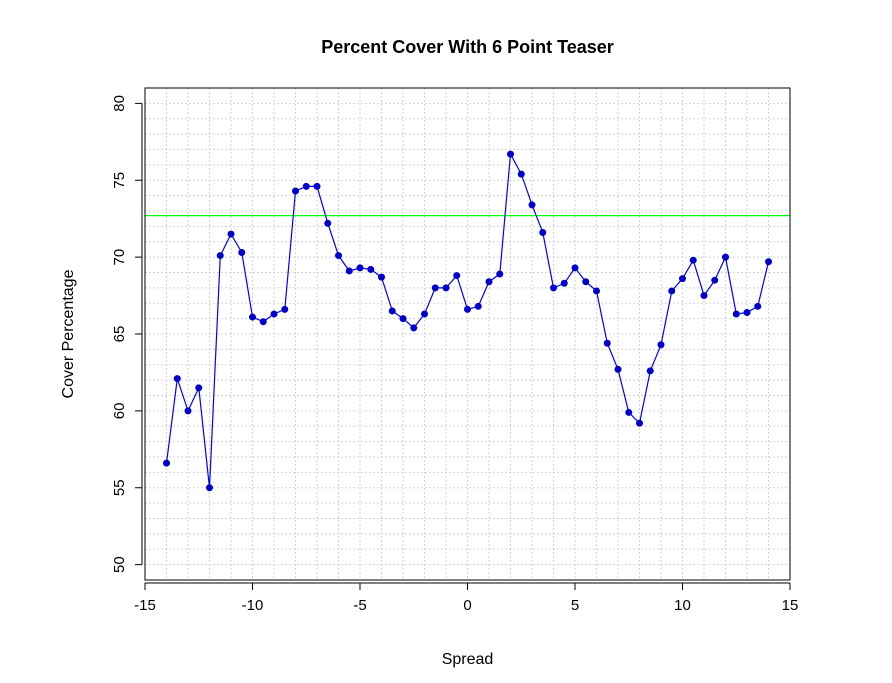 The height and width of the screenshot is (683, 892). Describe the element at coordinates (467, 605) in the screenshot. I see `x-tick-label: 0` at that location.